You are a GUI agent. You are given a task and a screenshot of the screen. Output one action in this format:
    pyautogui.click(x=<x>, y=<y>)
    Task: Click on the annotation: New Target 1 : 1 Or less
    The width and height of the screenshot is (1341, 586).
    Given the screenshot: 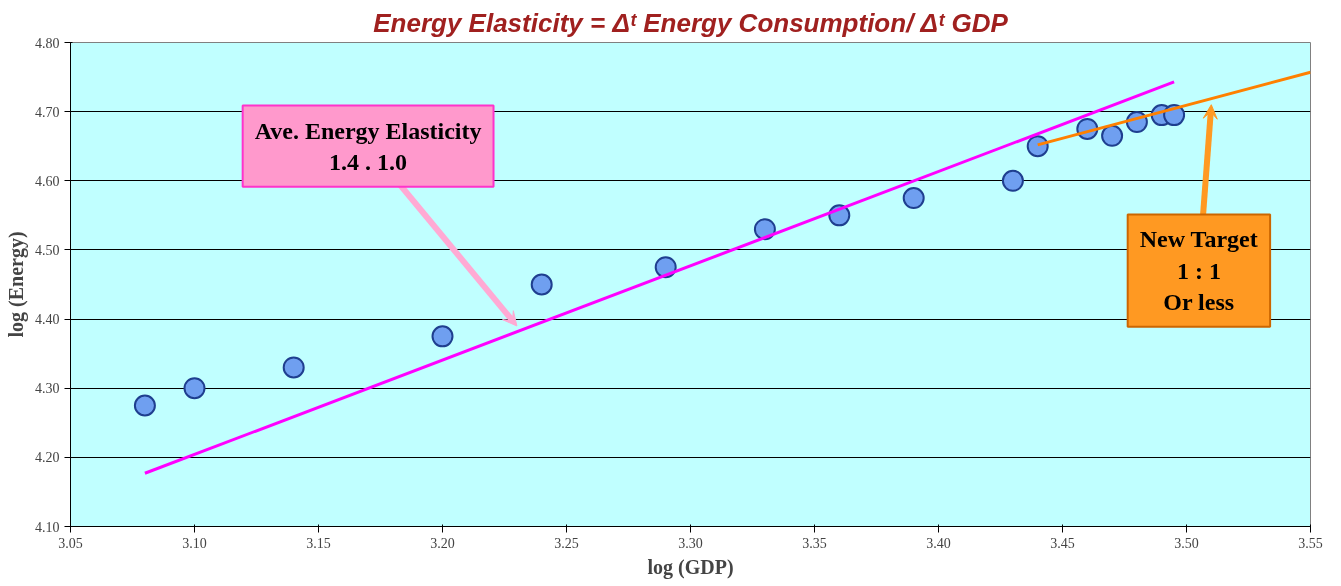 What is the action you would take?
    pyautogui.click(x=1198, y=270)
    